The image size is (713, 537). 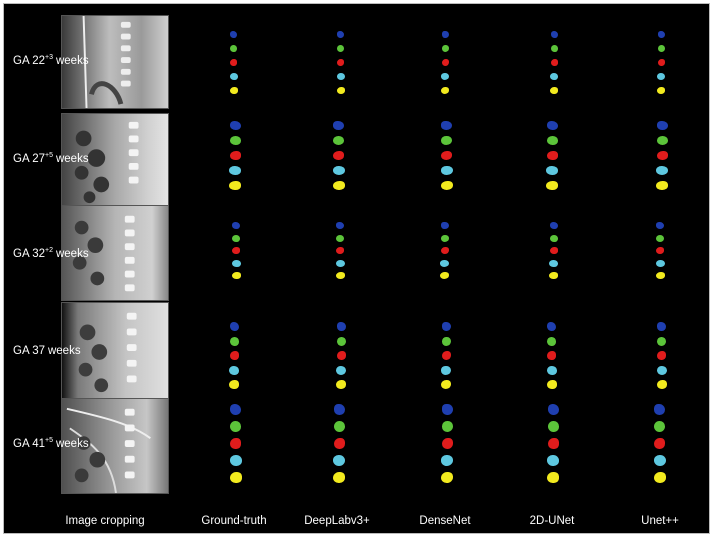 I want to click on mask-densenet-row1-red, so click(x=445, y=62).